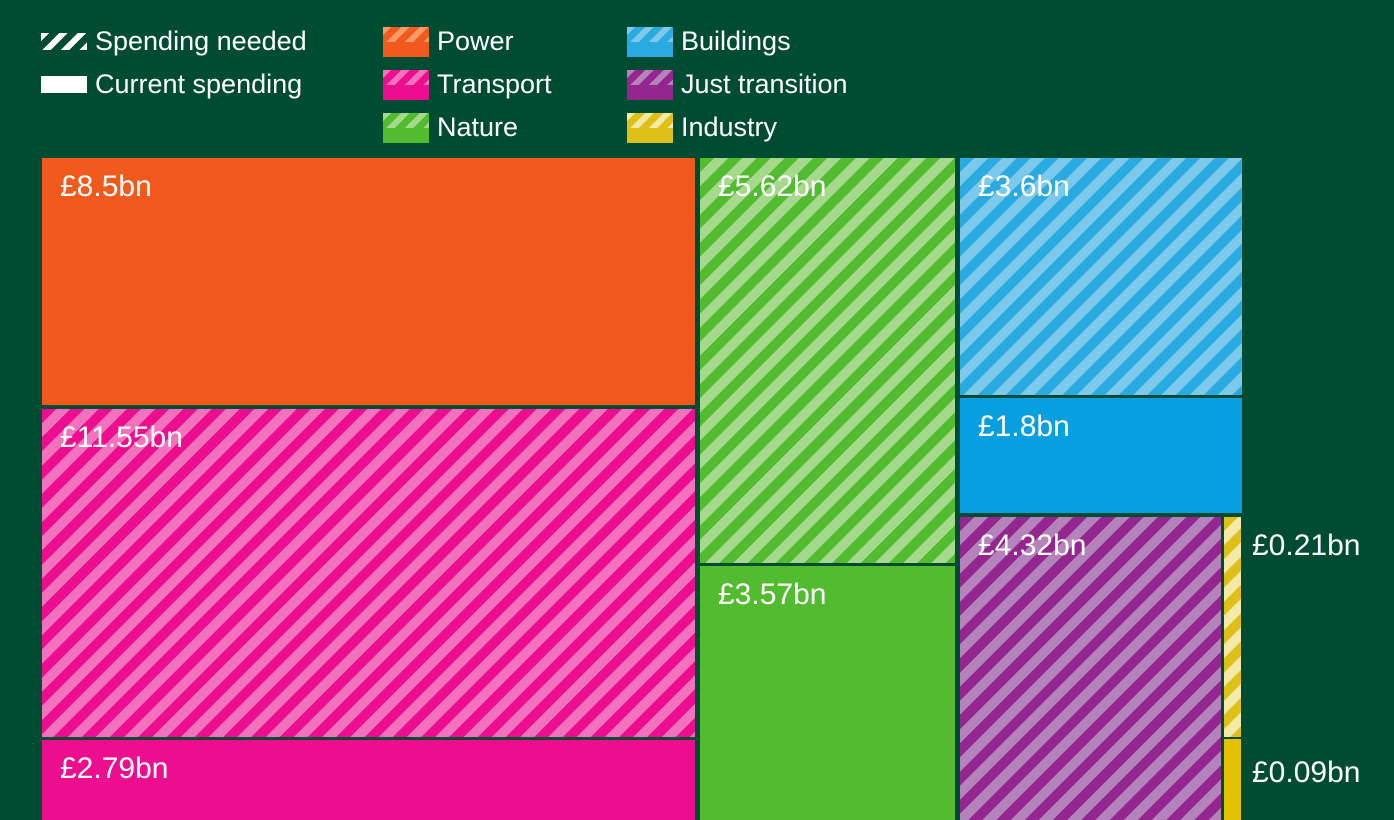 This screenshot has width=1394, height=820. I want to click on power-swatch-hatch, so click(406, 34).